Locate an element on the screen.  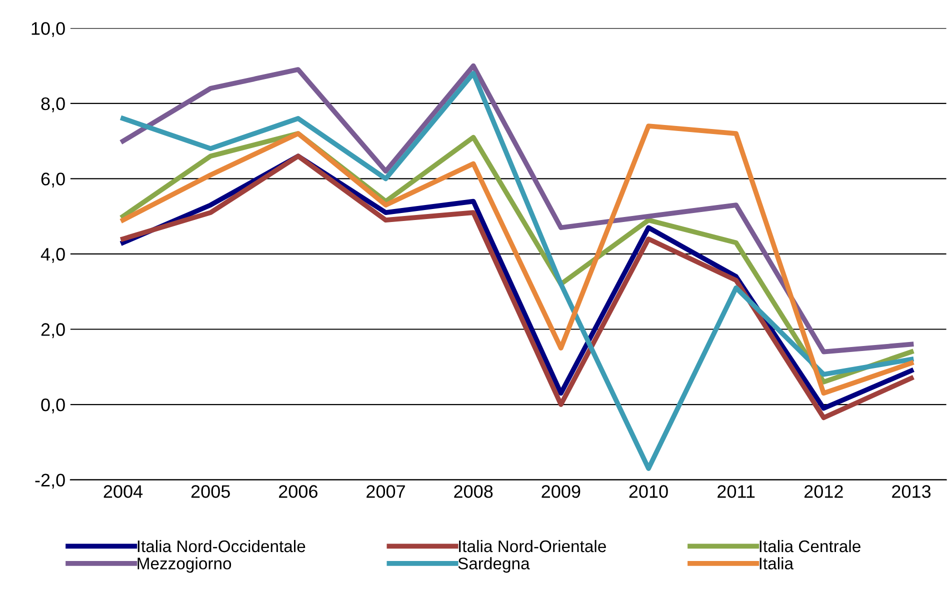
legend-label: Italia Centrale is located at coordinates (810, 546).